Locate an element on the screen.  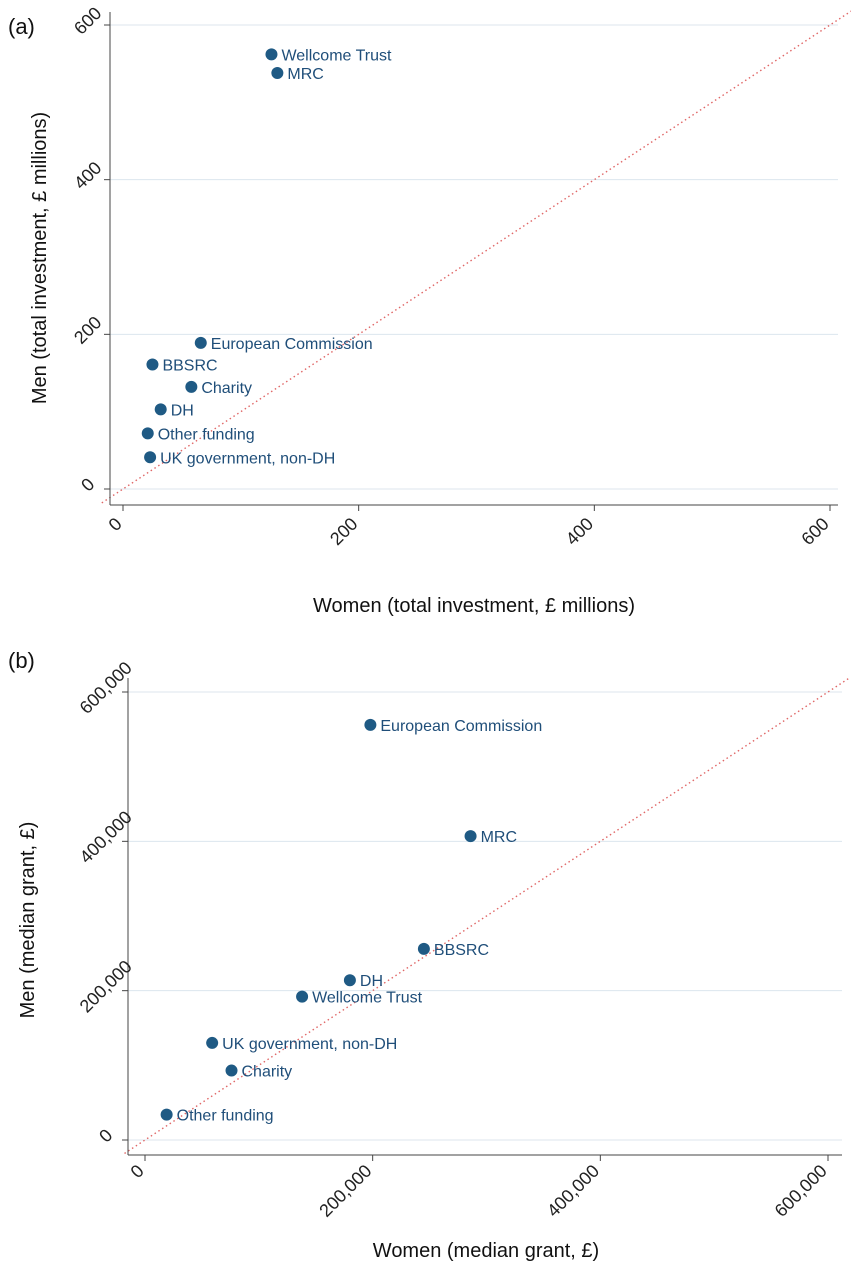
x-tick-label: 400 is located at coordinates (579, 531).